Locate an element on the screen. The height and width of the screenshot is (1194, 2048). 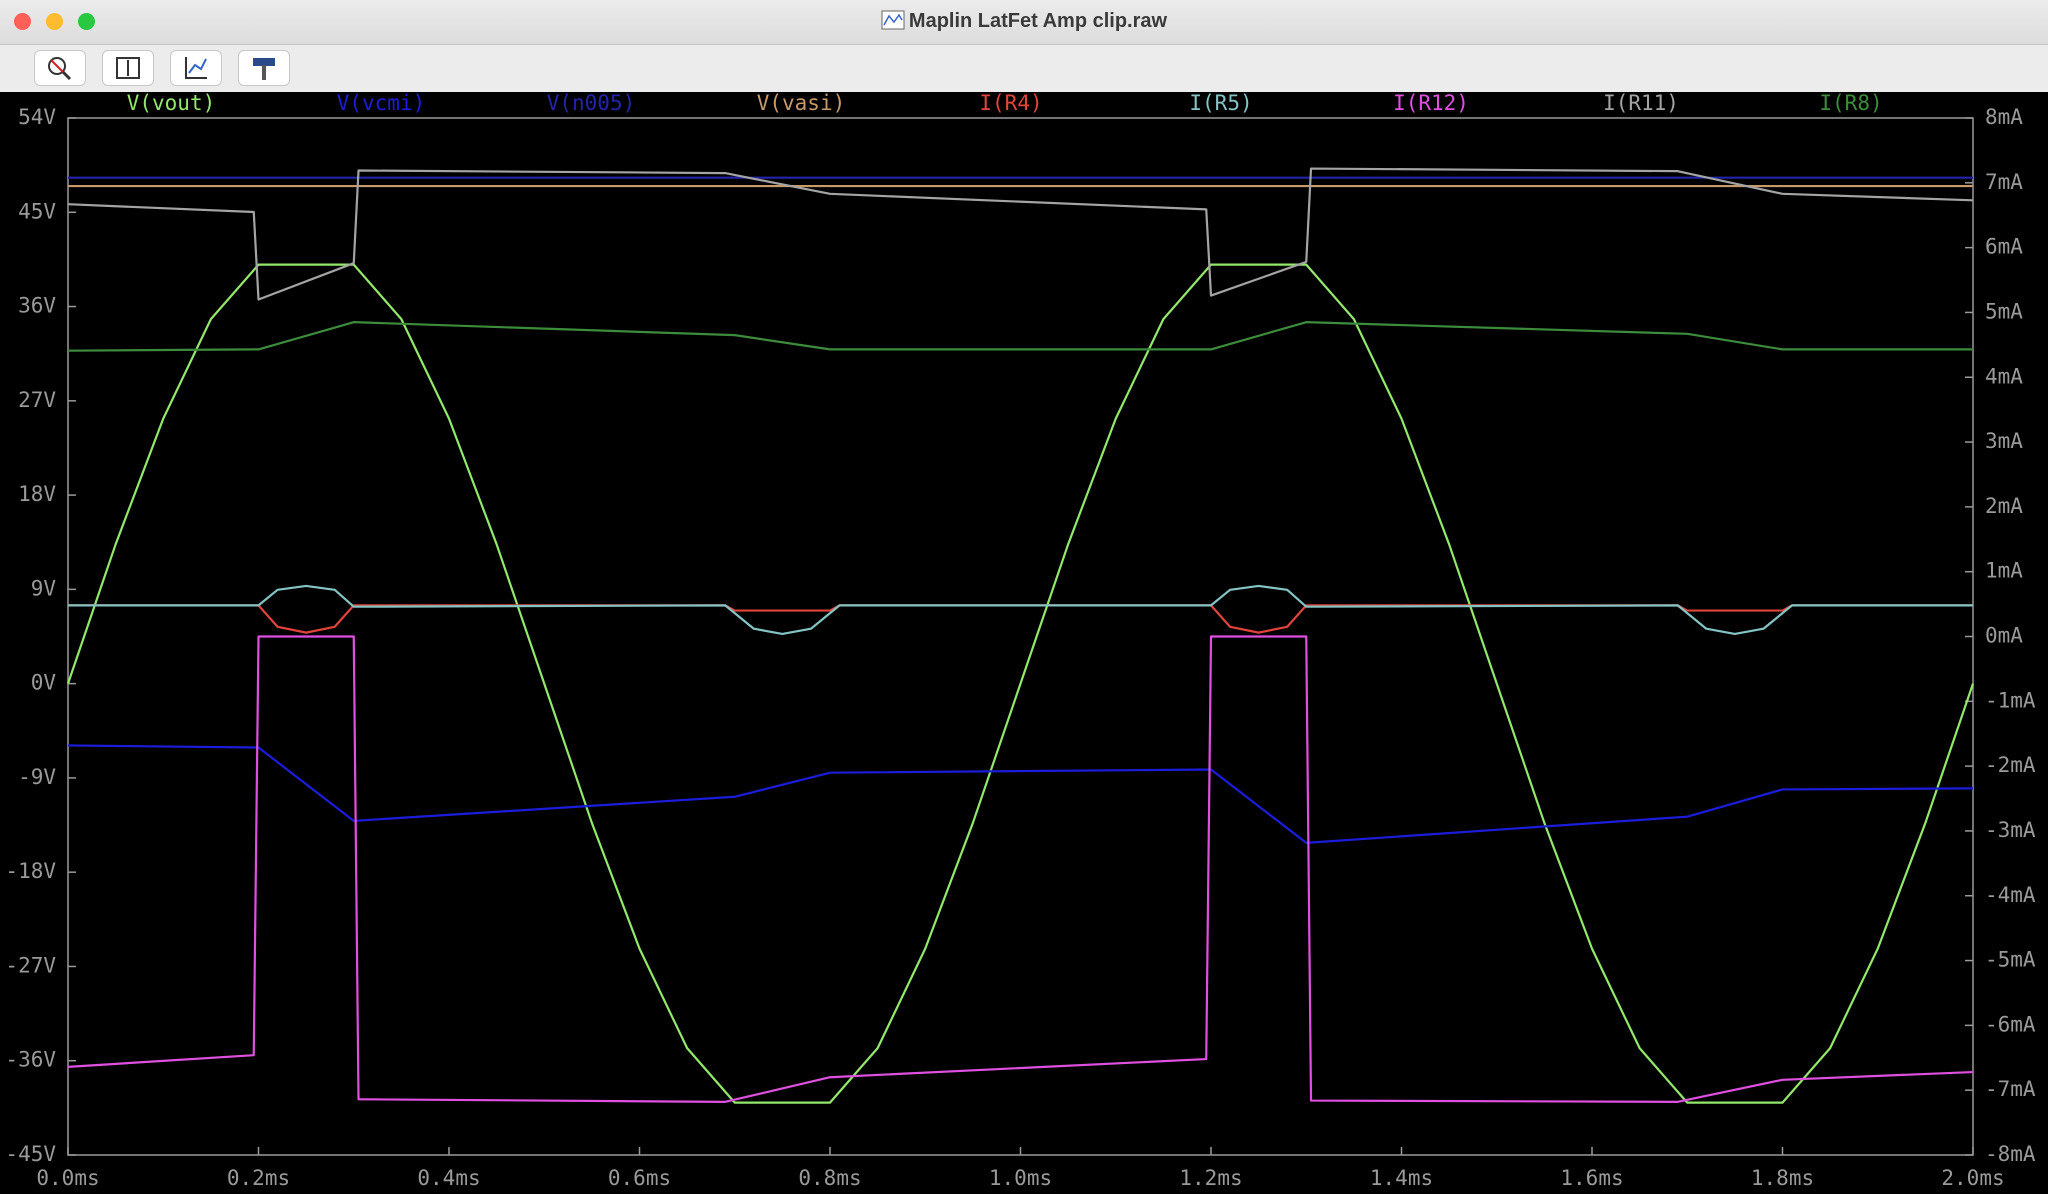
y2-tick-label: -3mA is located at coordinates (2010, 830).